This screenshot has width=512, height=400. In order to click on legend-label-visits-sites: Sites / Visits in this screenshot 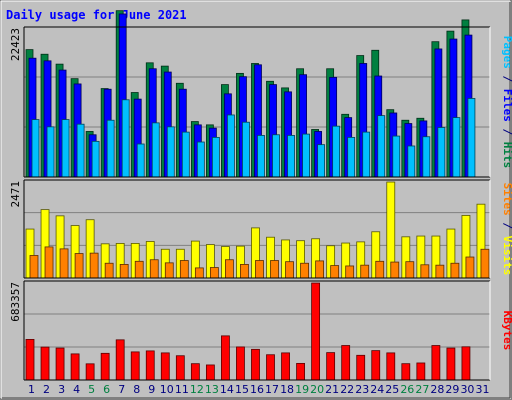, I will do `click(506, 229)`.